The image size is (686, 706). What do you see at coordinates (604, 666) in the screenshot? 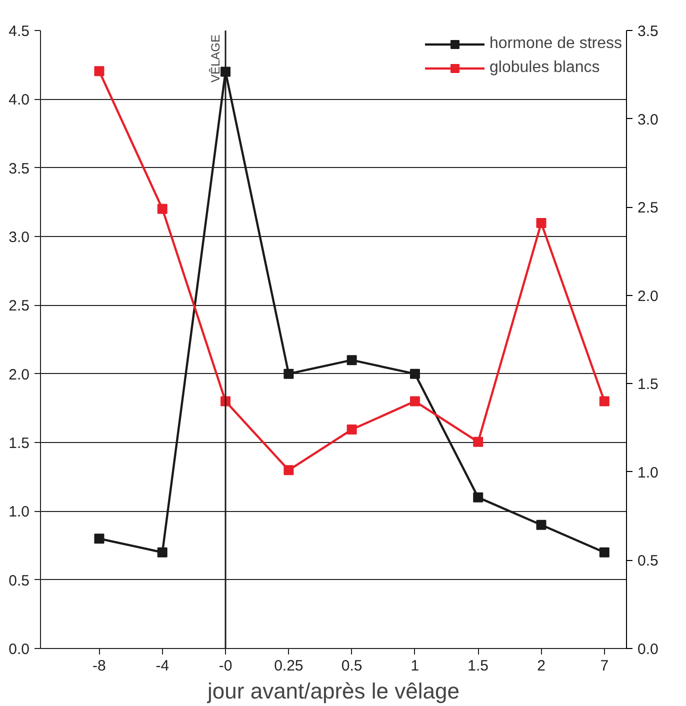
I see `x-tick-label: 7` at bounding box center [604, 666].